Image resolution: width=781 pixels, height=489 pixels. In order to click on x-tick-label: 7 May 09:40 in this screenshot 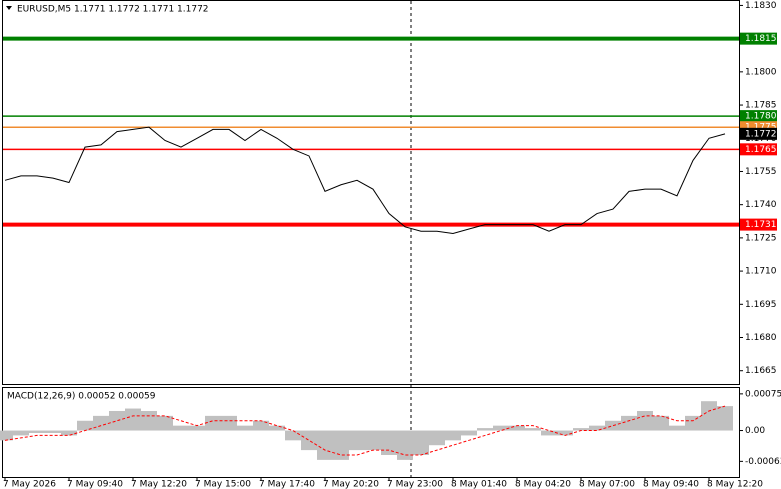, I will do `click(95, 484)`.